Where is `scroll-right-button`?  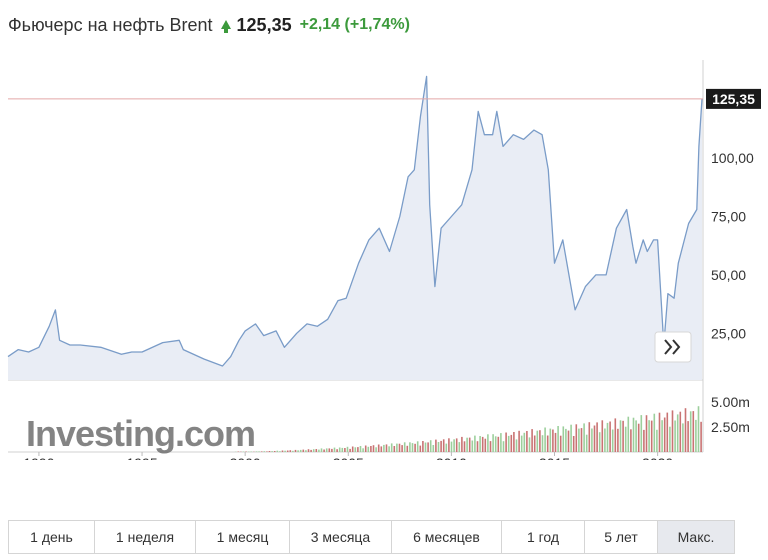
scroll-right-button is located at coordinates (673, 347).